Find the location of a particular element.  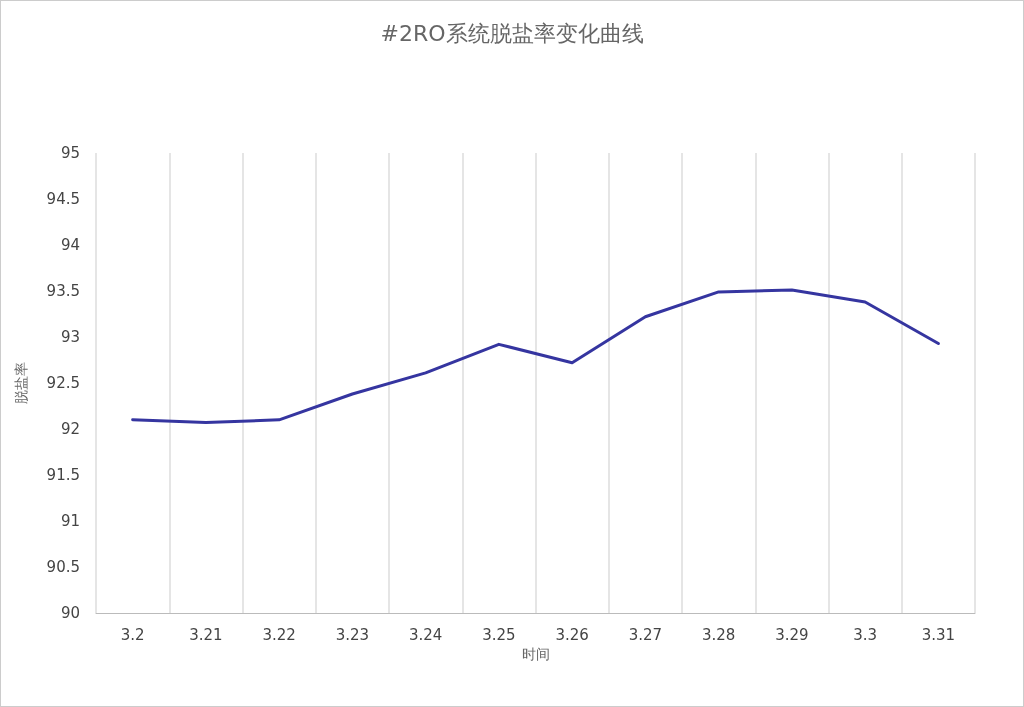

x-tick-label: 3.23 is located at coordinates (352, 634).